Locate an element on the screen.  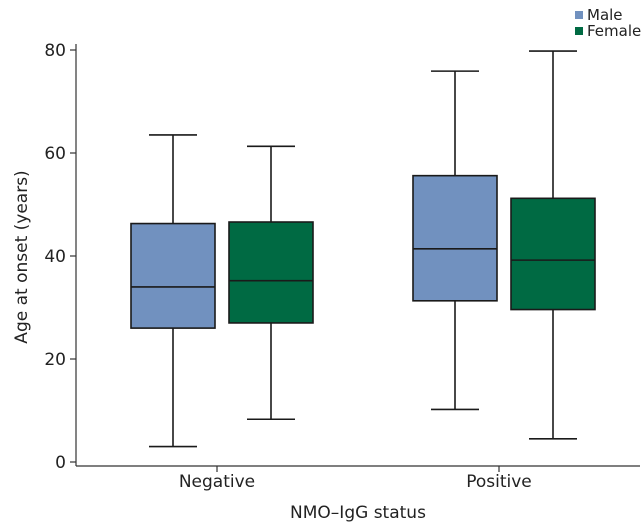
x-tick-label-positive: Positive is located at coordinates (499, 482).